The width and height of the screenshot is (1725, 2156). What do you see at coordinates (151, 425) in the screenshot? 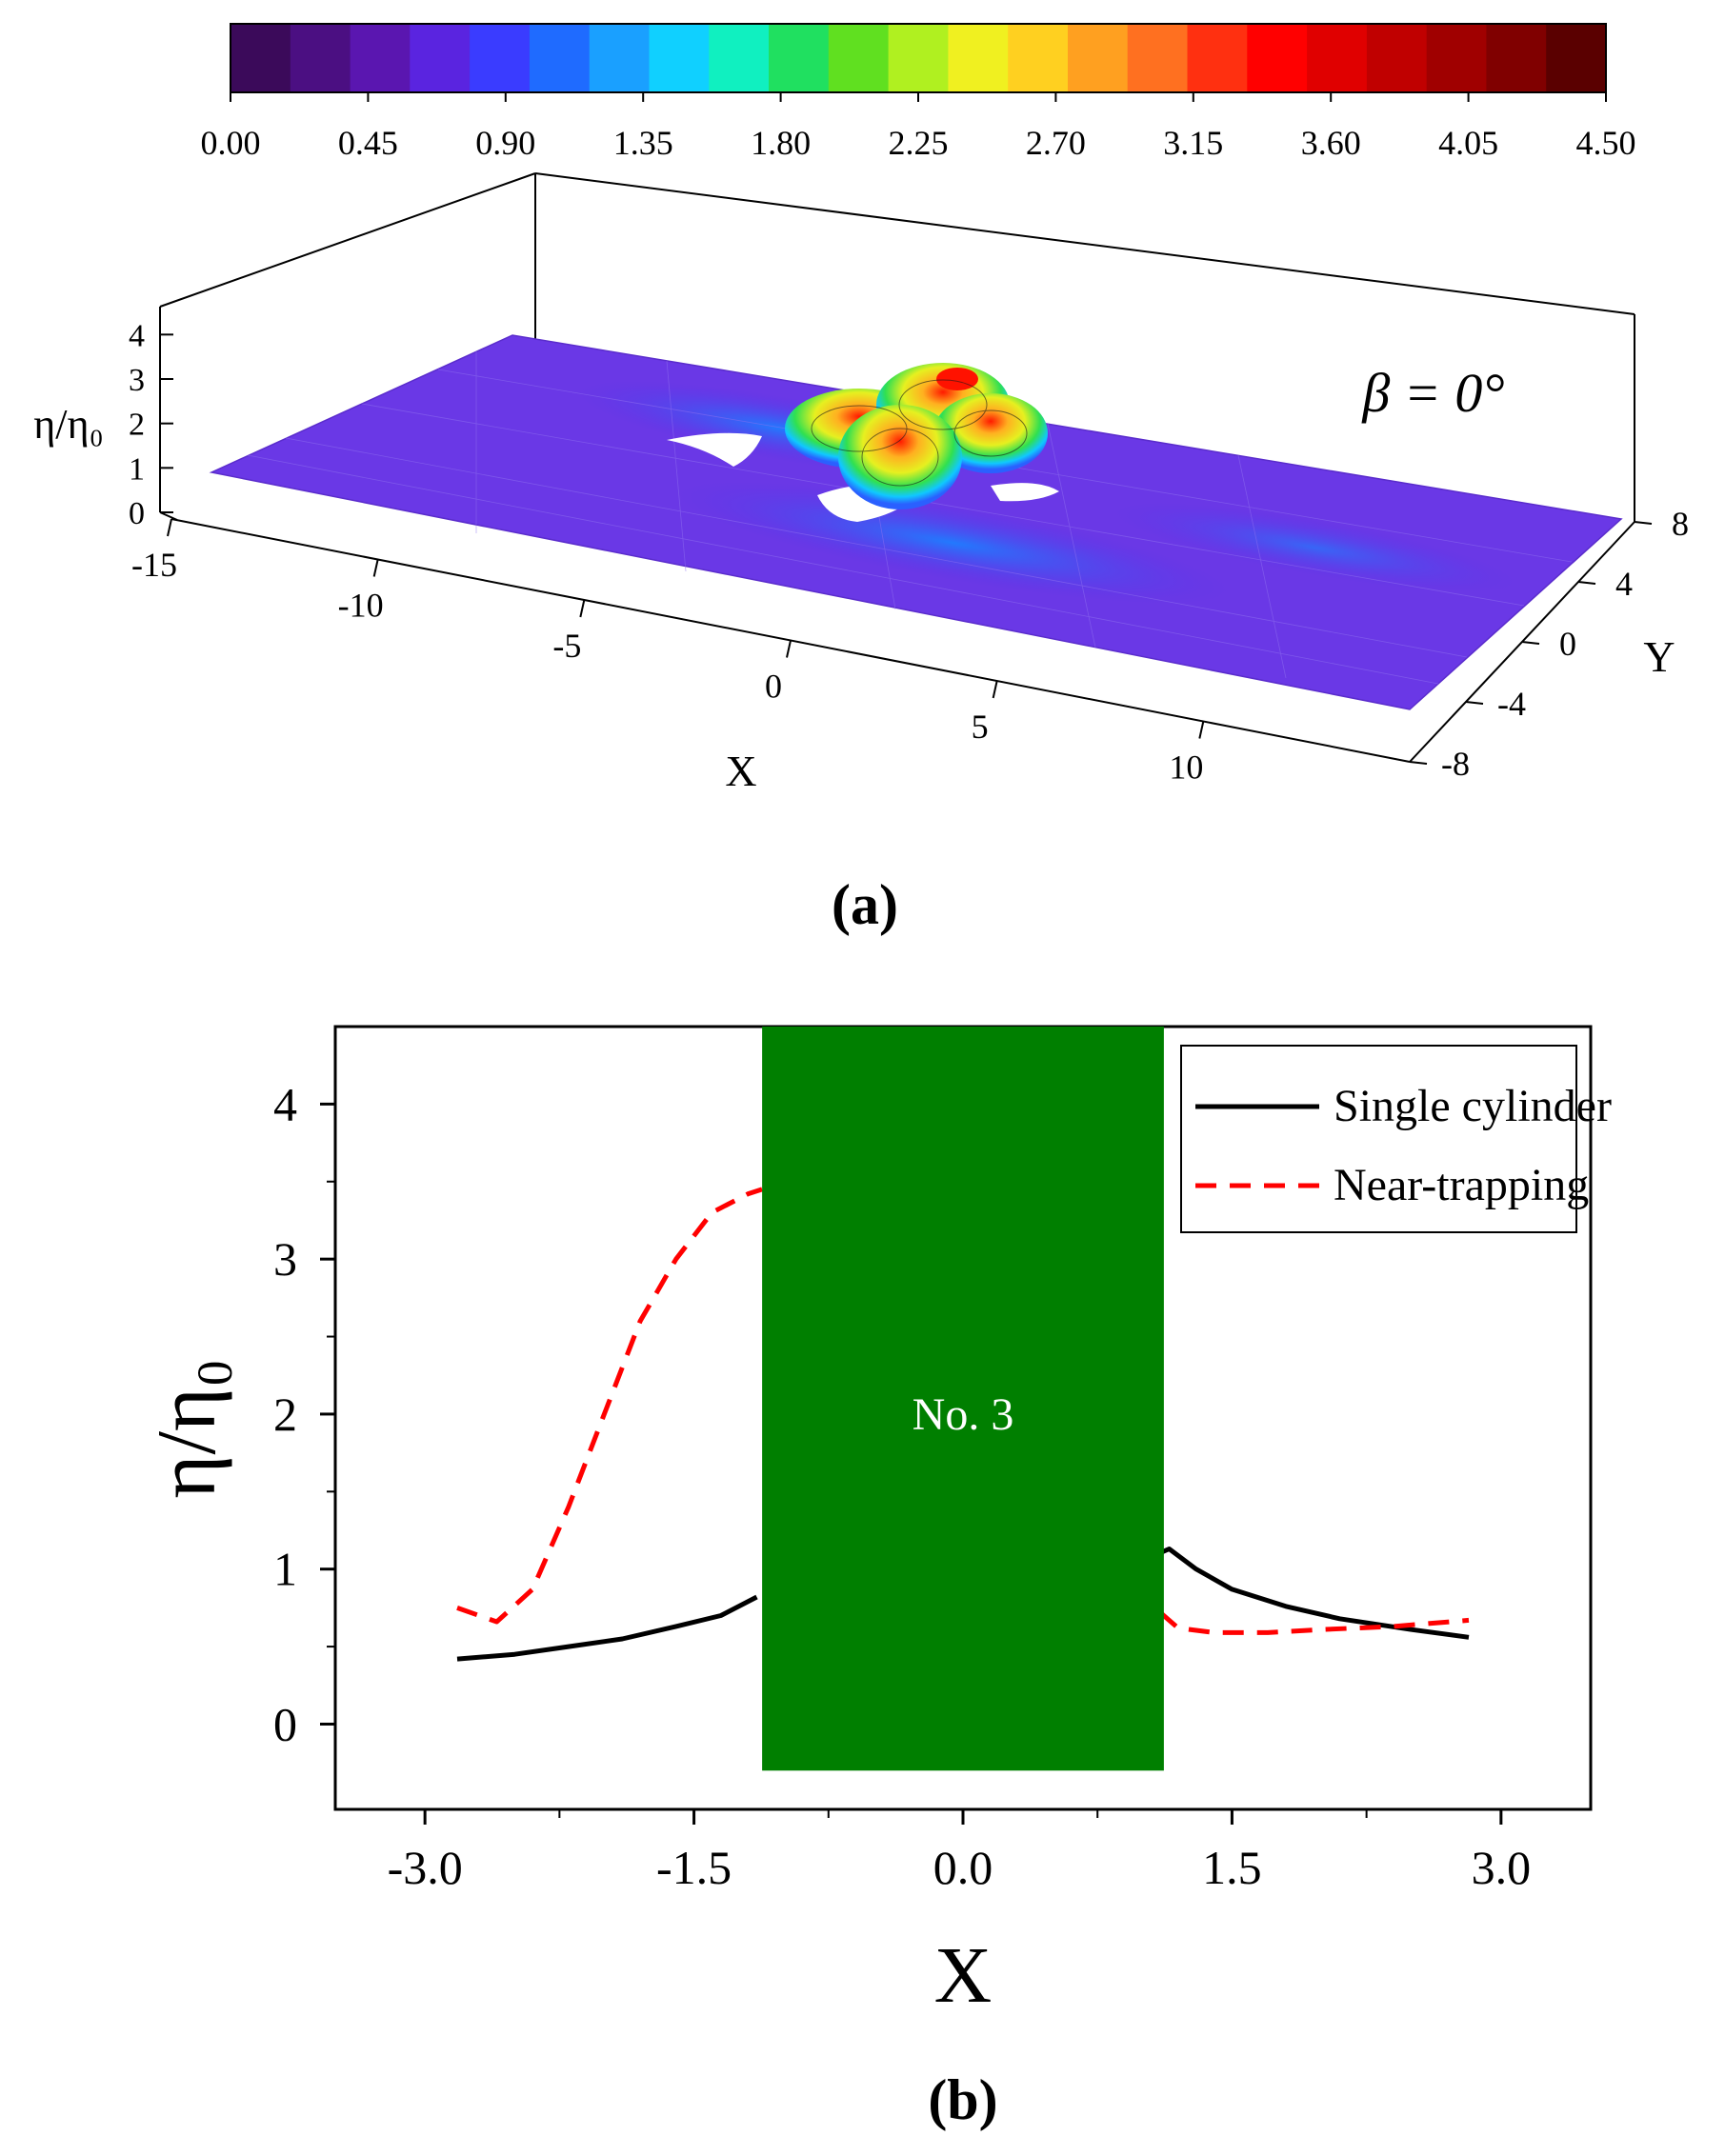
I see `z-axis-3d-ticks: 0 1 2 3 4` at bounding box center [151, 425].